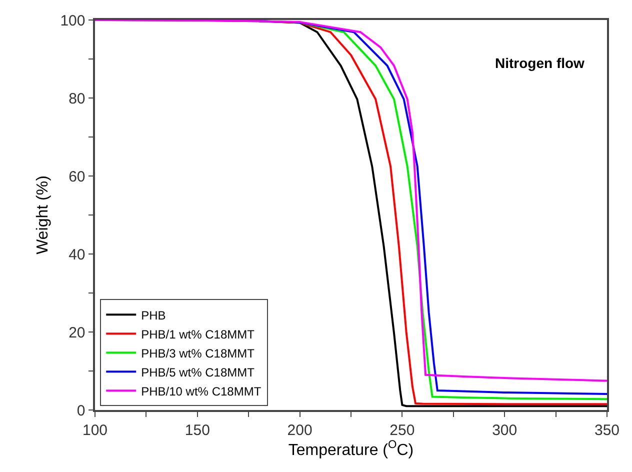 The width and height of the screenshot is (632, 472). What do you see at coordinates (198, 334) in the screenshot?
I see `legend-label: PHB/1 wt% C18MMT` at bounding box center [198, 334].